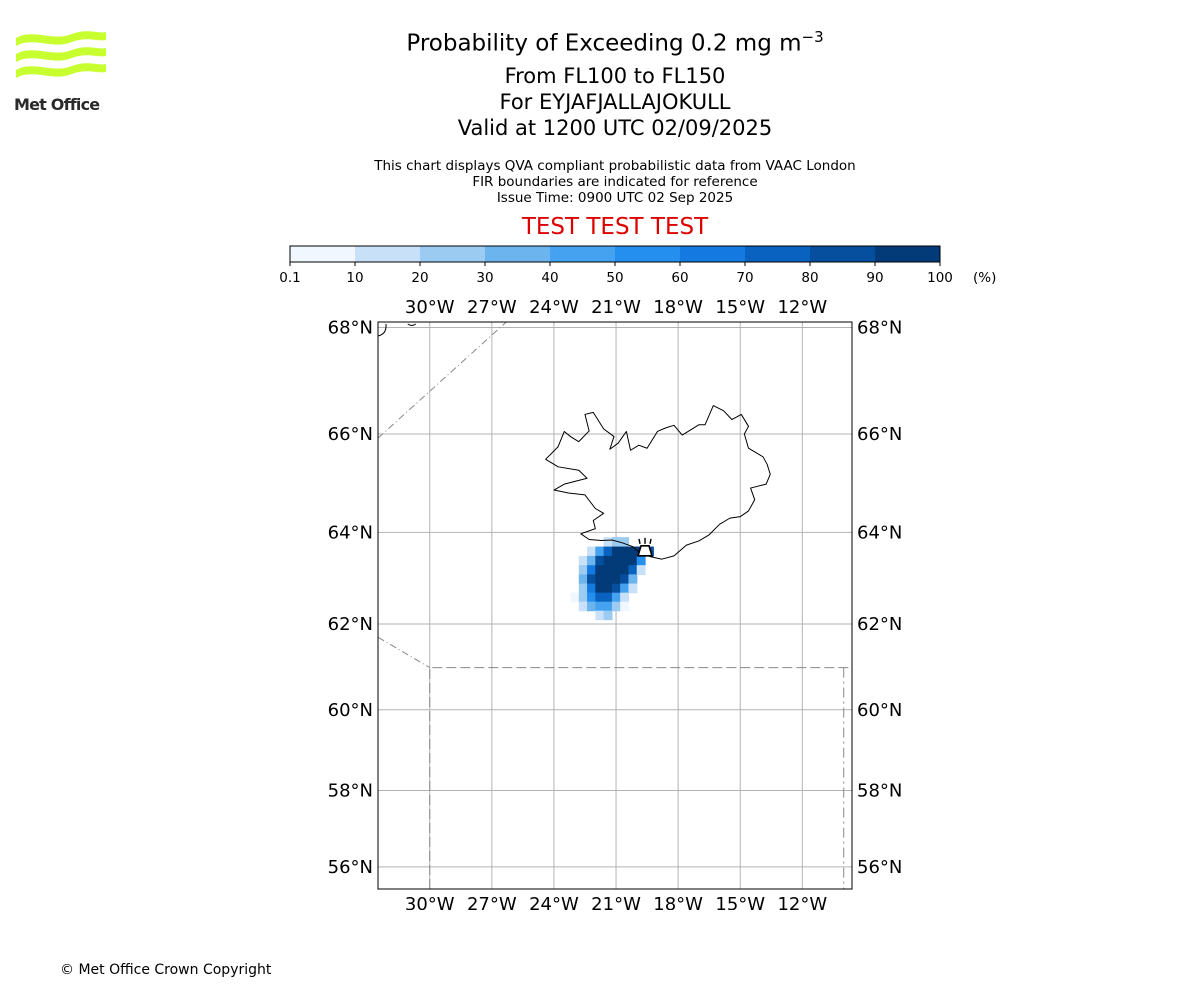 The image size is (1200, 1000). Describe the element at coordinates (61, 54) in the screenshot. I see `logo-waves-icon` at that location.